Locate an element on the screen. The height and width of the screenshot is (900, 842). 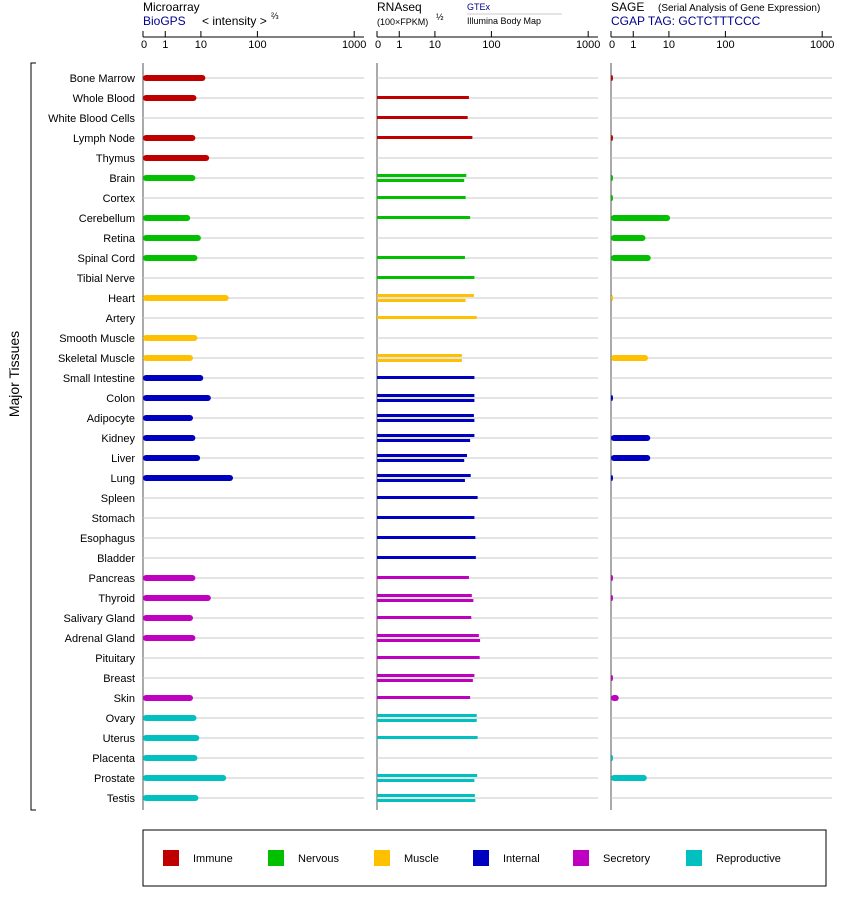
tissue-label: Salivary Gland is located at coordinates (99, 619).